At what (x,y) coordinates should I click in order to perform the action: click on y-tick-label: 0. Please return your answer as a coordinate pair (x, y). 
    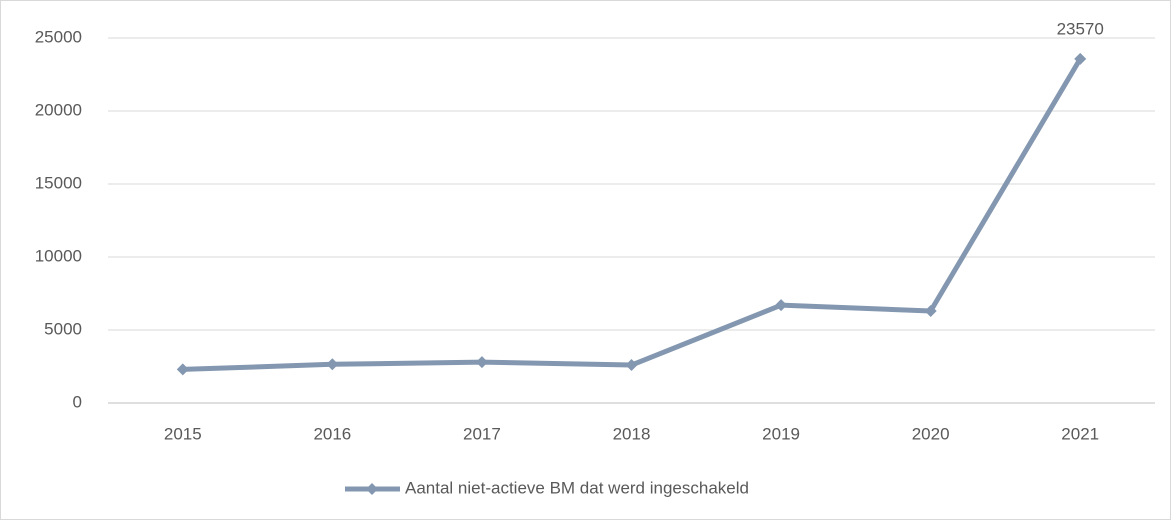
    Looking at the image, I should click on (77, 401).